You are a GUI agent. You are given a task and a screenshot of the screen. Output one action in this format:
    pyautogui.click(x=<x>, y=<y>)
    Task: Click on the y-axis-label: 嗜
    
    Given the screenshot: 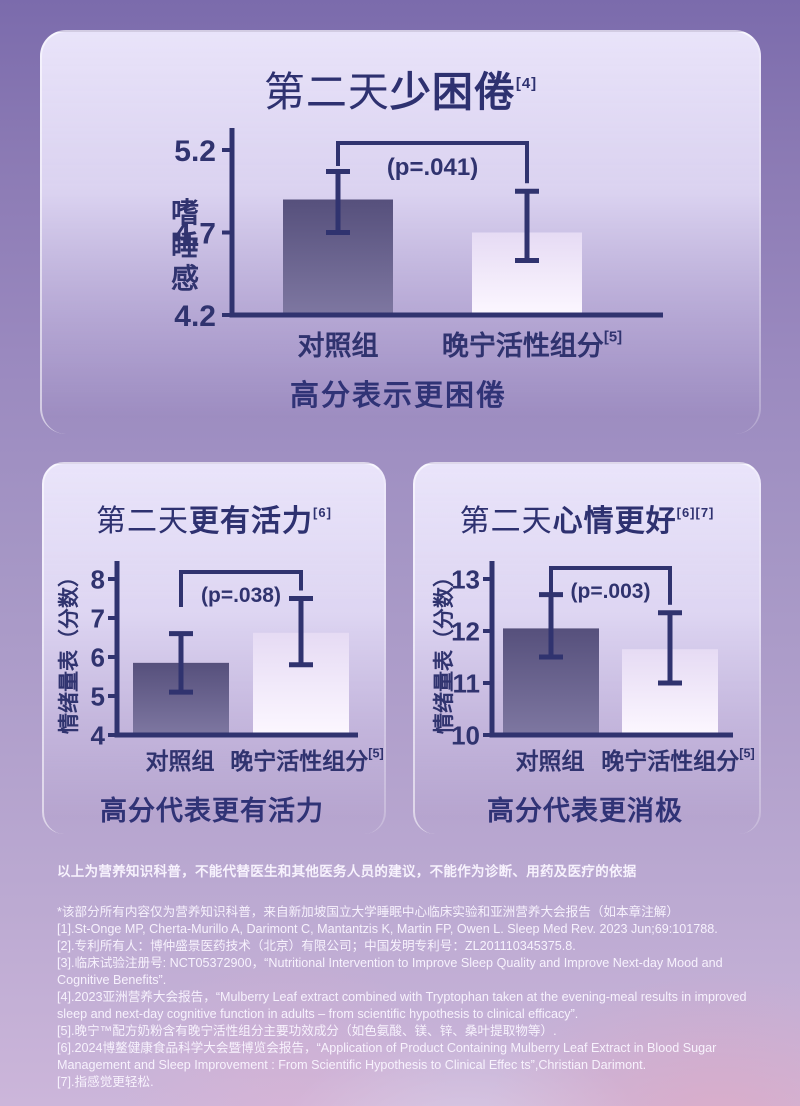 What is the action you would take?
    pyautogui.click(x=185, y=212)
    